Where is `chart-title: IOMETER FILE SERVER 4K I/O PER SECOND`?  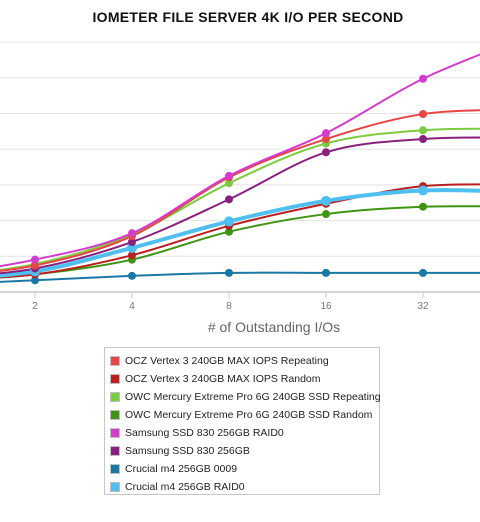
chart-title: IOMETER FILE SERVER 4K I/O PER SECOND is located at coordinates (248, 17).